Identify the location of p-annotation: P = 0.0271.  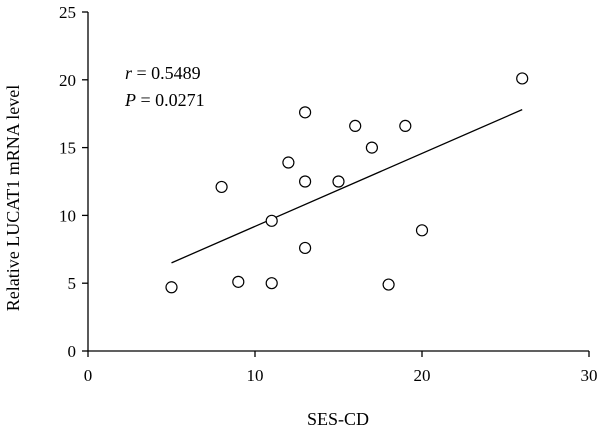
(164, 100).